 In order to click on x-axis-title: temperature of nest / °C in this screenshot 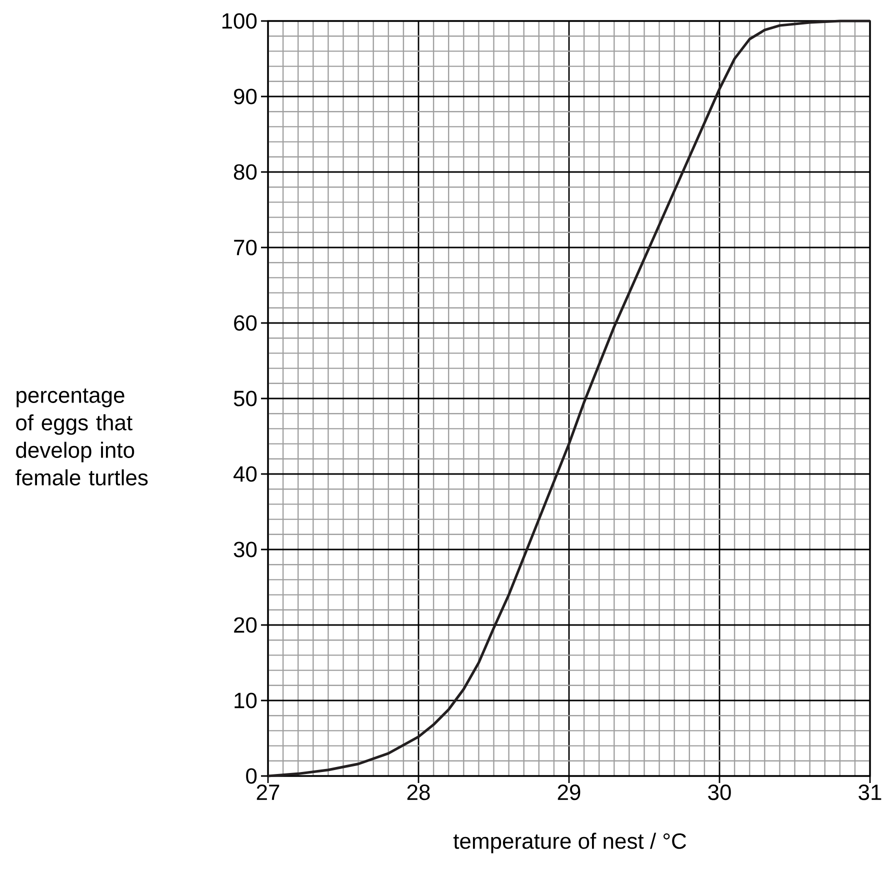, I will do `click(569, 843)`.